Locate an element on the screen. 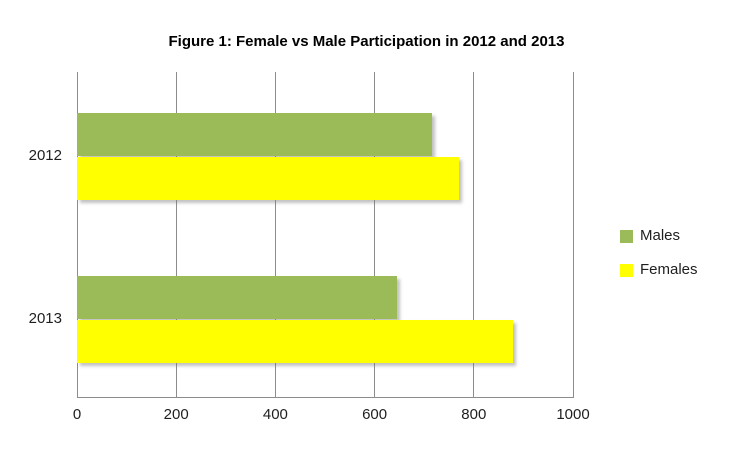  x-tick-label-0: 0 is located at coordinates (77, 414).